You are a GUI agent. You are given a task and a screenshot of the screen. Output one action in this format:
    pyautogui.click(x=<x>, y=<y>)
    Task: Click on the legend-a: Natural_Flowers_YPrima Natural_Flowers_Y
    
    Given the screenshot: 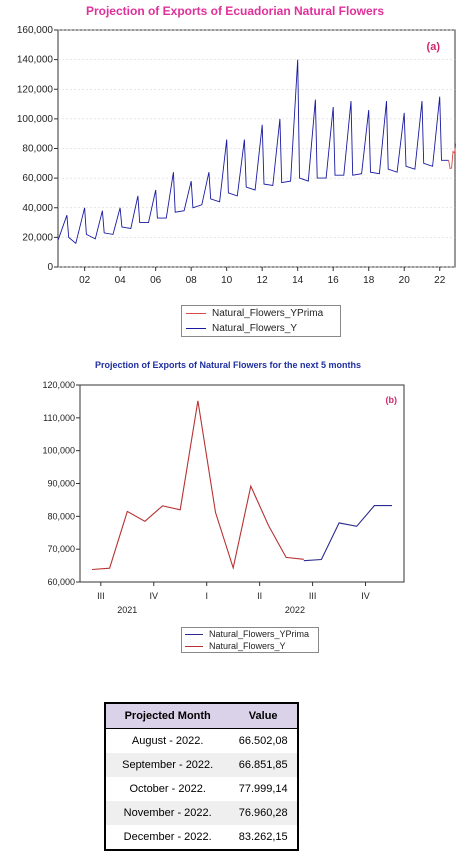 What is the action you would take?
    pyautogui.click(x=261, y=321)
    